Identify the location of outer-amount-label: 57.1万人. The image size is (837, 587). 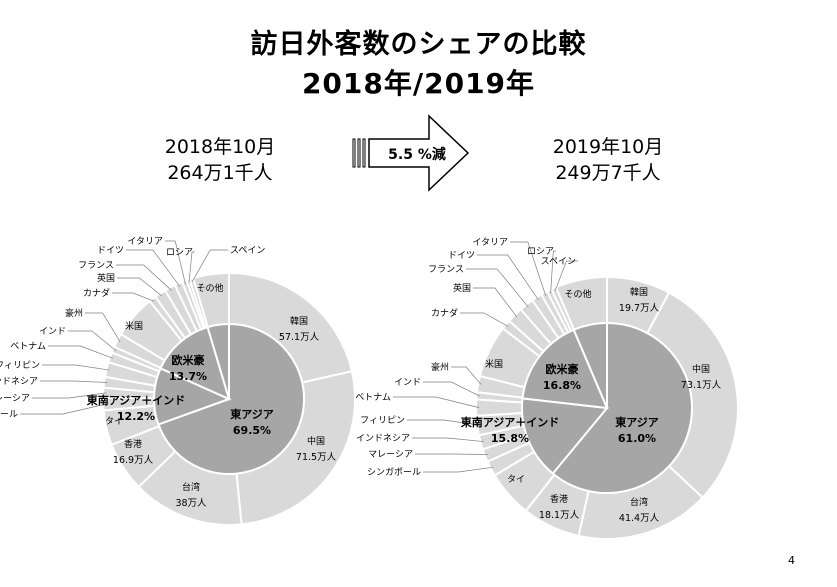
(299, 337).